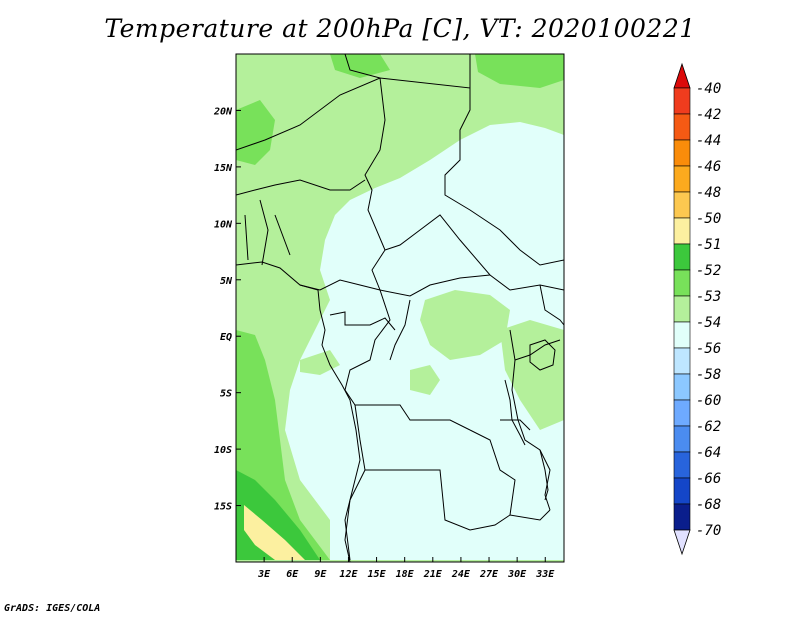 Image resolution: width=800 pixels, height=618 pixels. Describe the element at coordinates (433, 574) in the screenshot. I see `lon-tick-label: 21E` at that location.